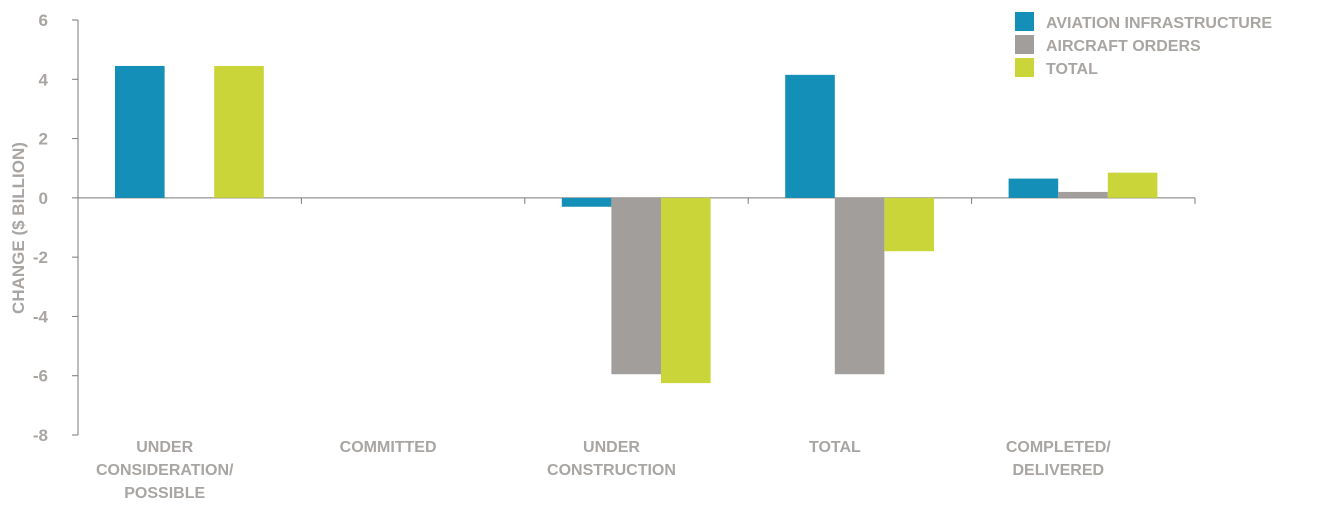  I want to click on y-axis-title: CHANGE ($ BILLION), so click(18, 228).